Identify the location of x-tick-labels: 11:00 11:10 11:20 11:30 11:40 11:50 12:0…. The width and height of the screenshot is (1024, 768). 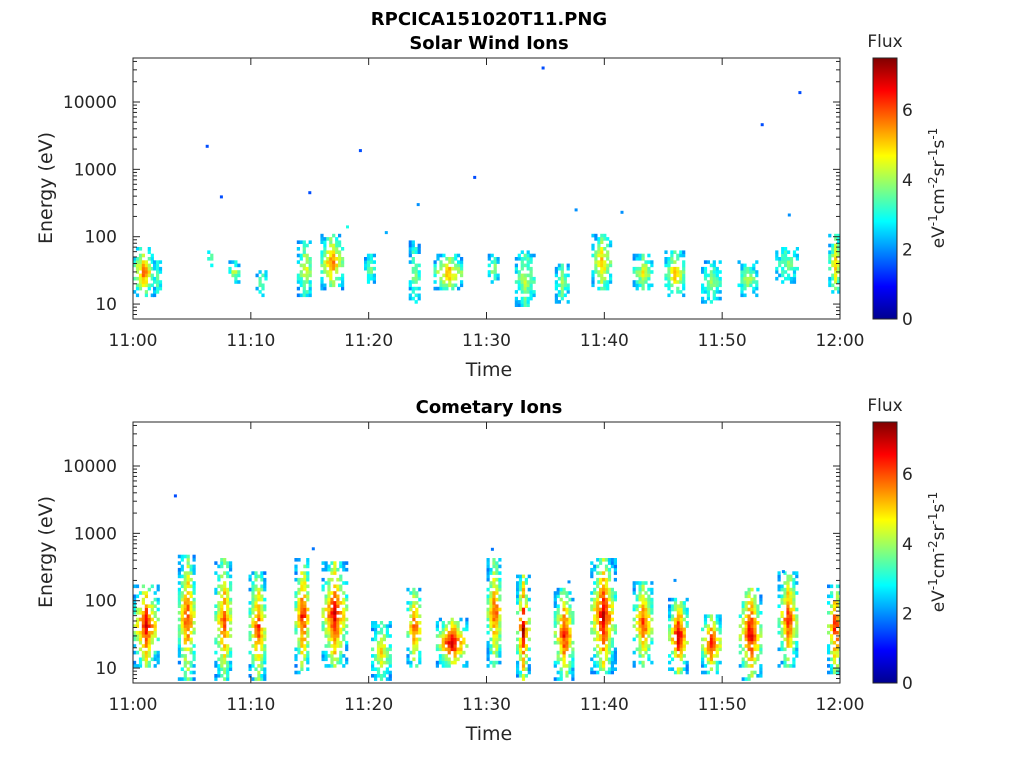
(487, 341).